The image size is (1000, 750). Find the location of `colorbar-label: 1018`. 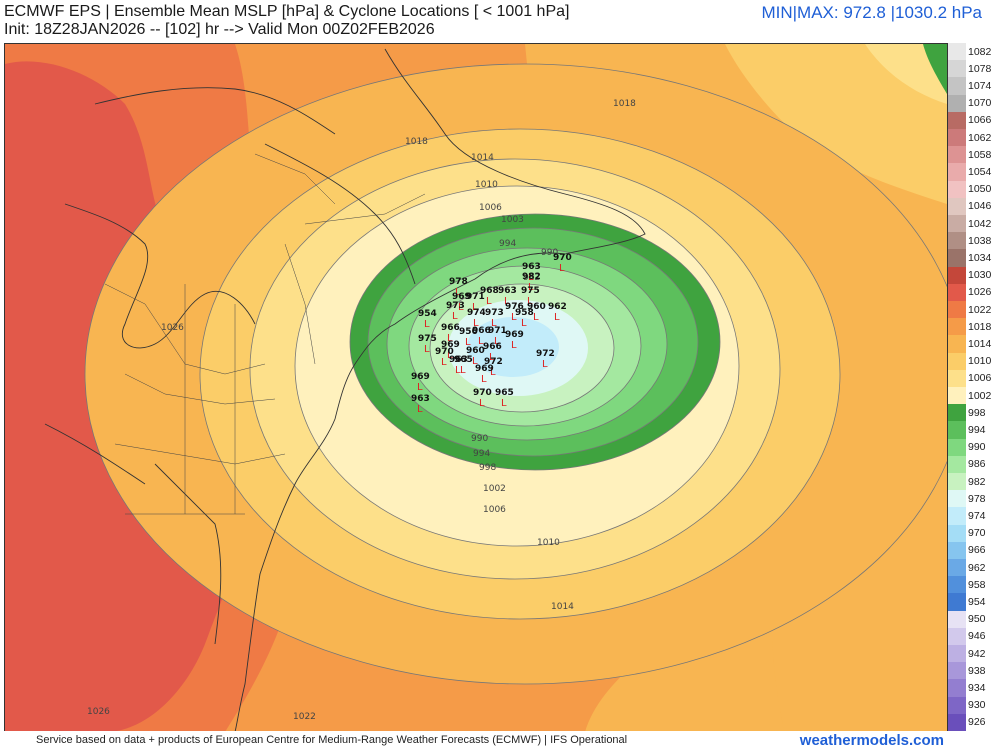

colorbar-label: 1018 is located at coordinates (980, 326).